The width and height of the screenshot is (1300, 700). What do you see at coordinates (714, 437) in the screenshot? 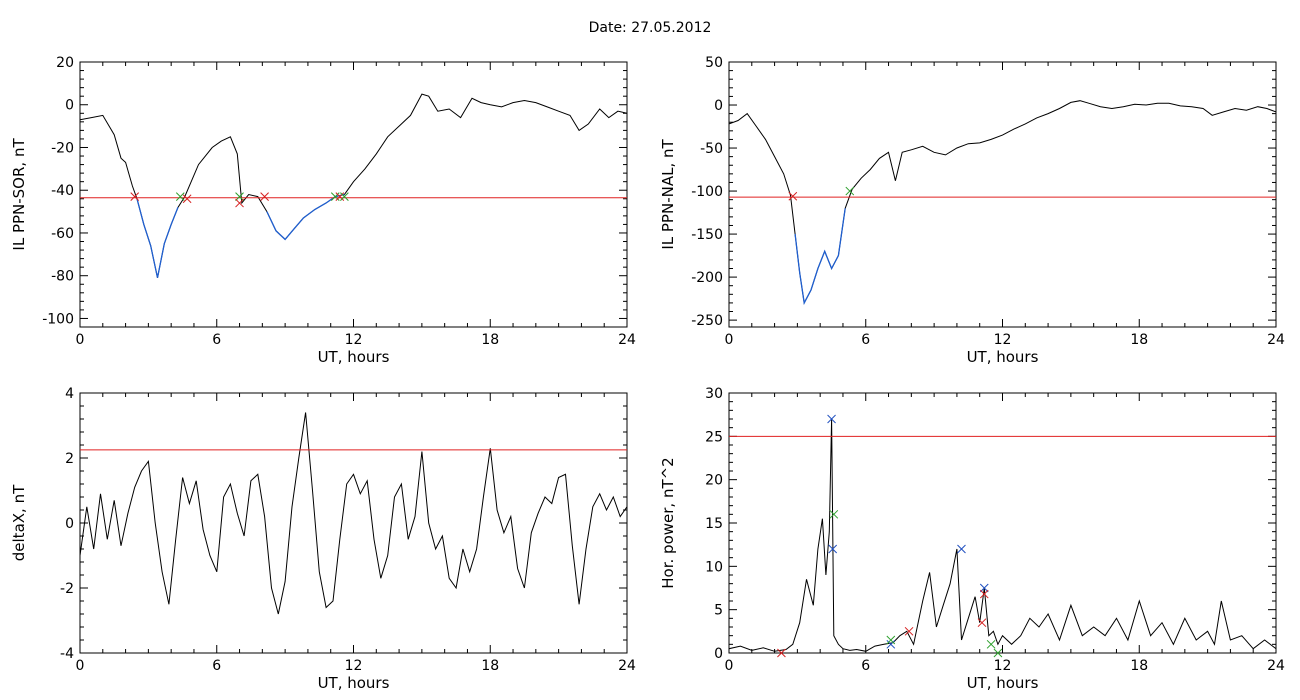
I see `y-tick-label: 25` at bounding box center [714, 437].